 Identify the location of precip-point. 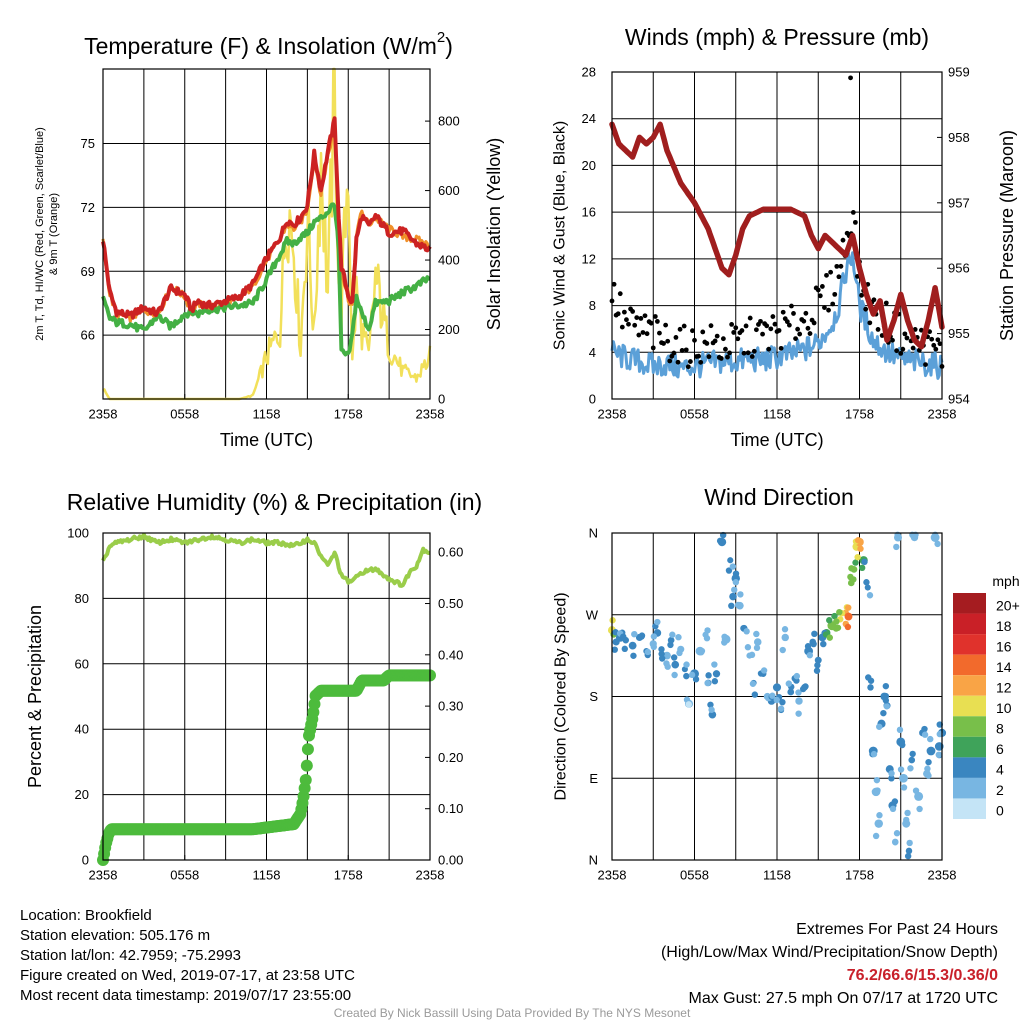
(307, 749).